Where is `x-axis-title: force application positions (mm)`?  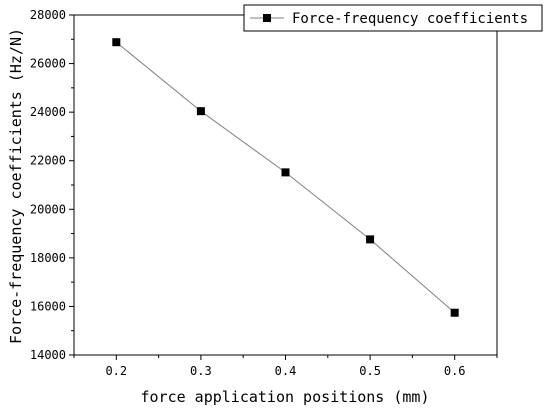
x-axis-title: force application positions (mm) is located at coordinates (285, 397).